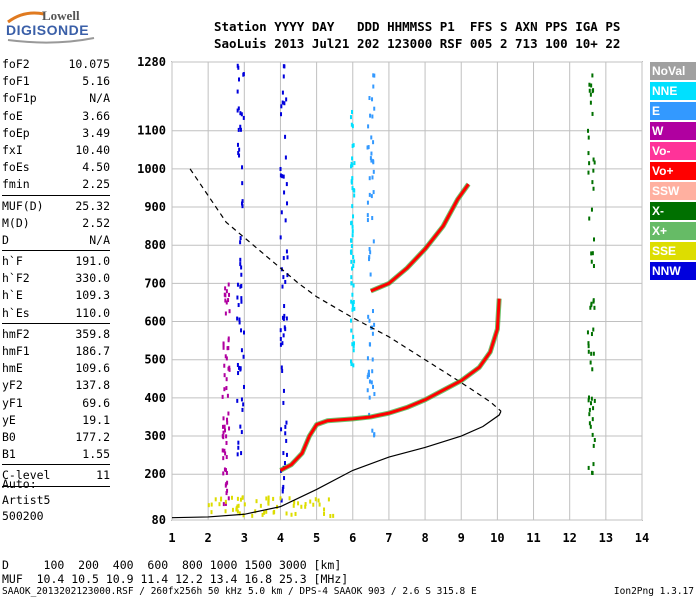 Image resolution: width=700 pixels, height=600 pixels. What do you see at coordinates (103, 475) in the screenshot?
I see `param-value: 11` at bounding box center [103, 475].